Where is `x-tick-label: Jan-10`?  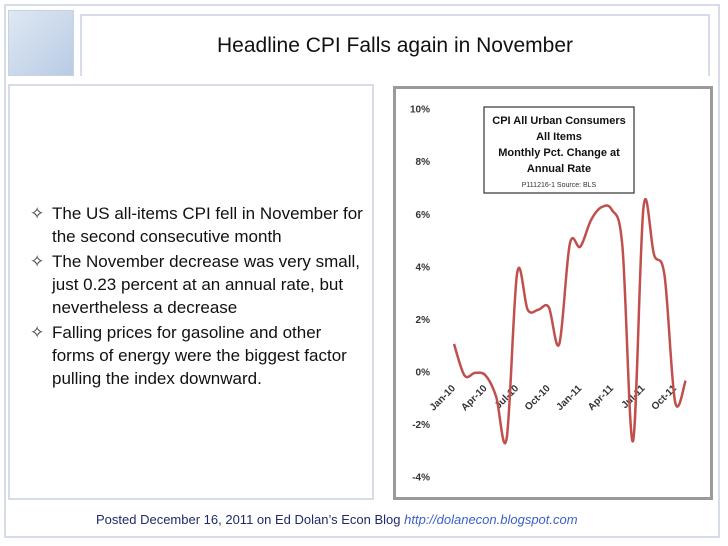 x-tick-label: Jan-10 is located at coordinates (443, 398).